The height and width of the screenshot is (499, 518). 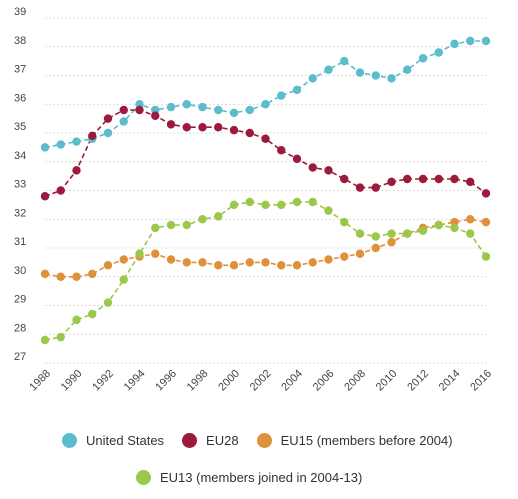 I want to click on data-point-1-1992, so click(x=108, y=118).